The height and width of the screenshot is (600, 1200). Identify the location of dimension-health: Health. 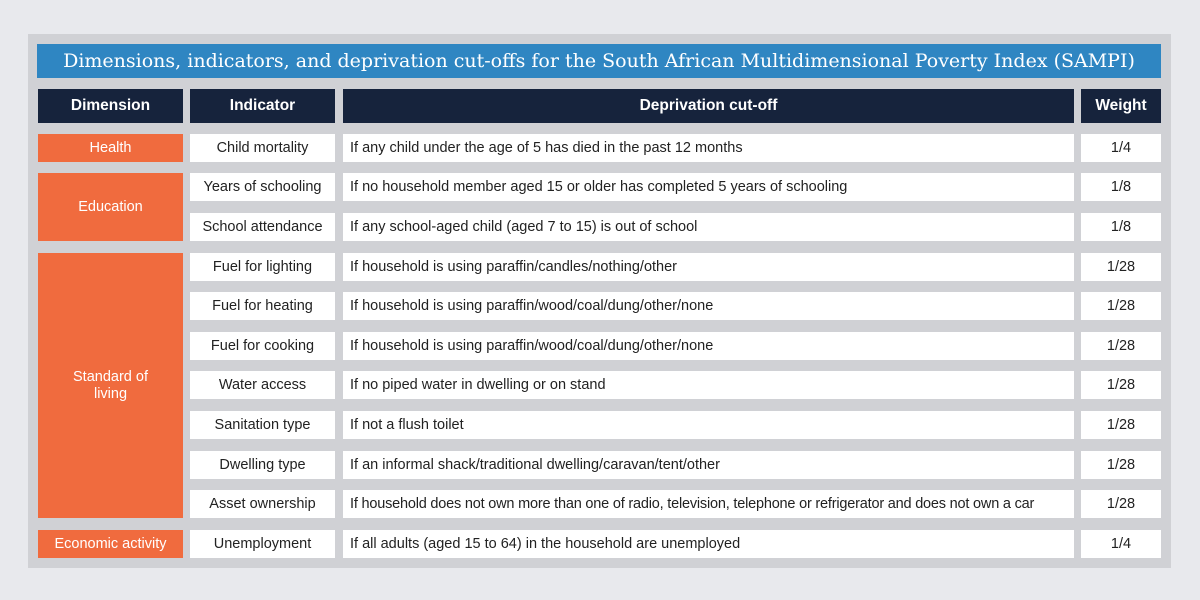
(110, 148).